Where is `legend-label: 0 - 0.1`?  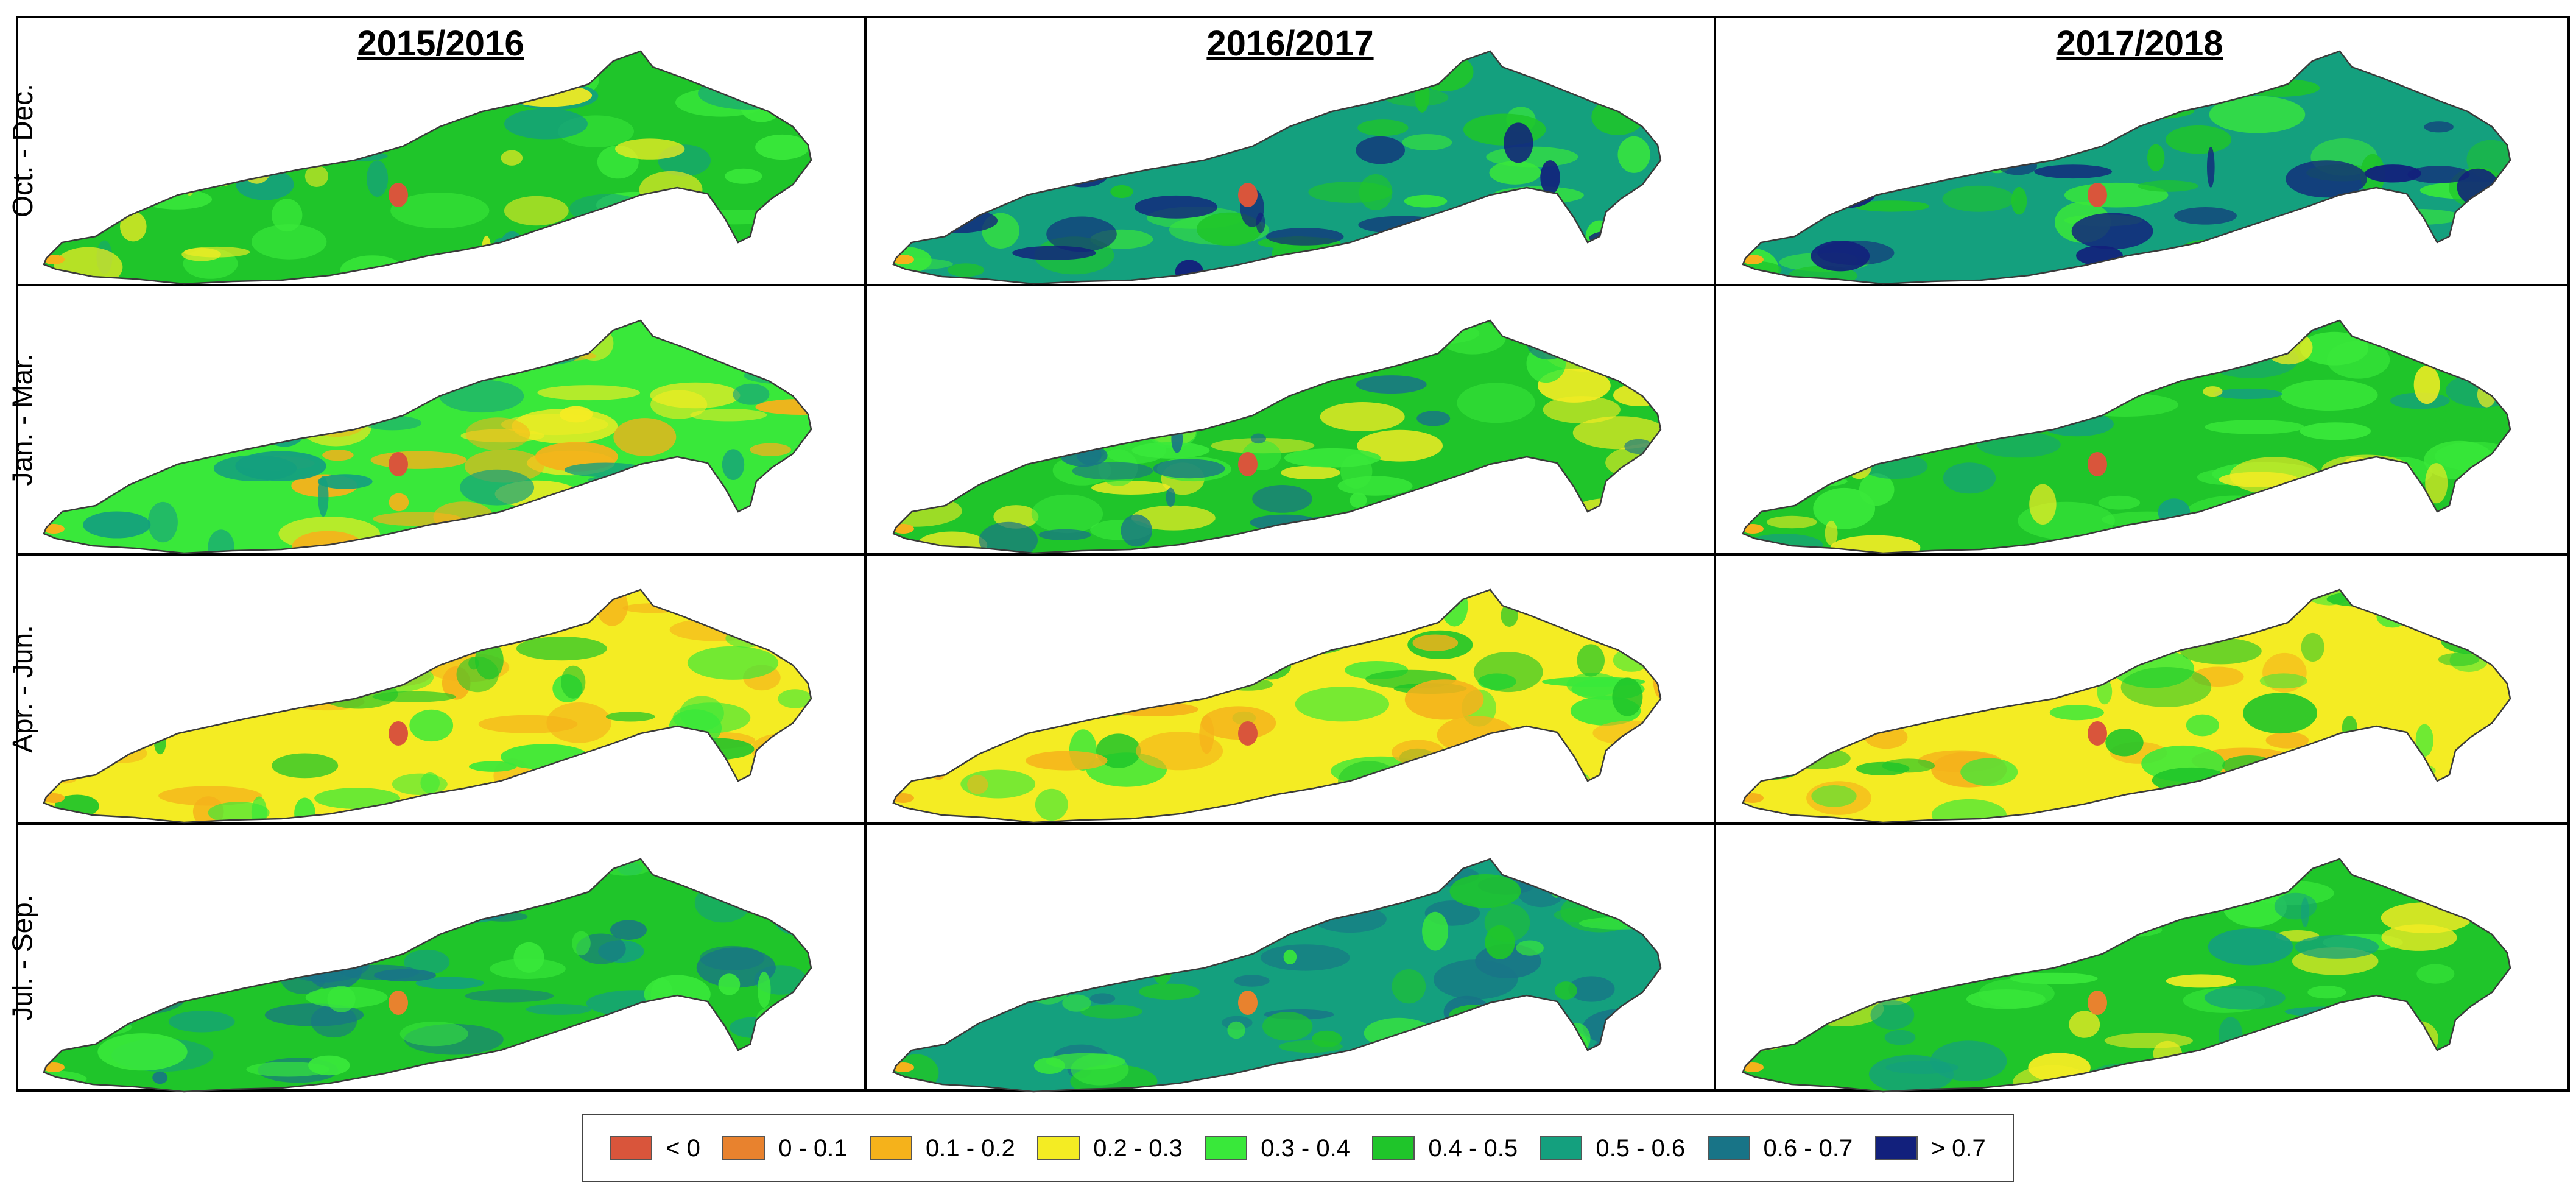
legend-label: 0 - 0.1 is located at coordinates (813, 1148).